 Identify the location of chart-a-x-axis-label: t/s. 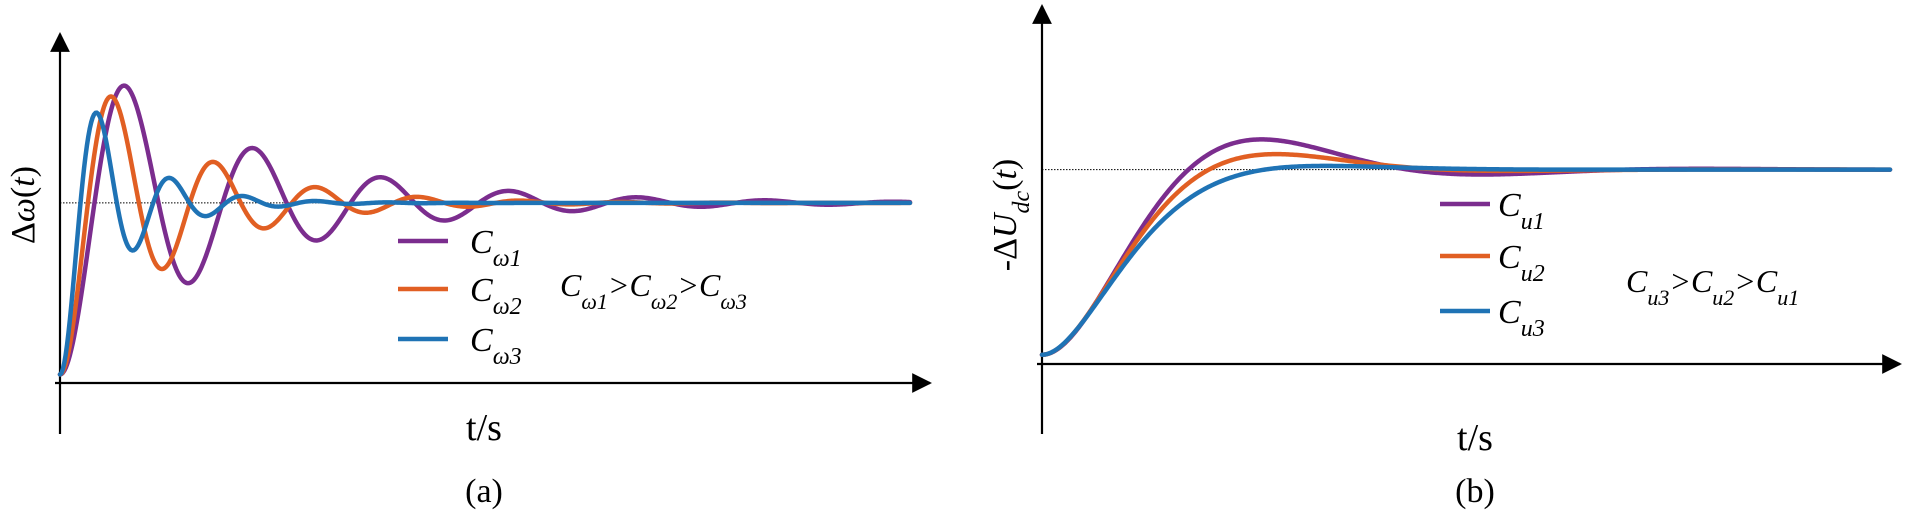
(484, 428).